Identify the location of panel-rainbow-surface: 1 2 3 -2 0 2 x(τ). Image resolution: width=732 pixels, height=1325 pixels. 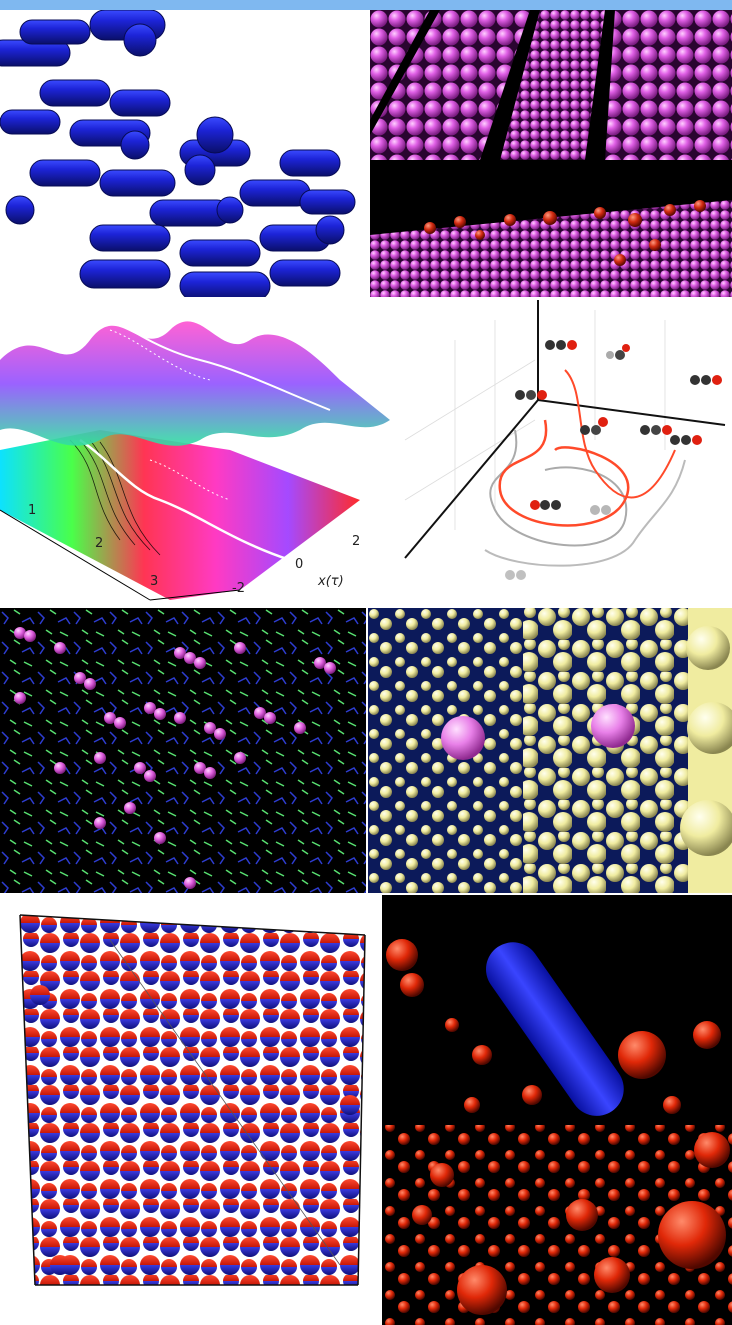
(197, 452).